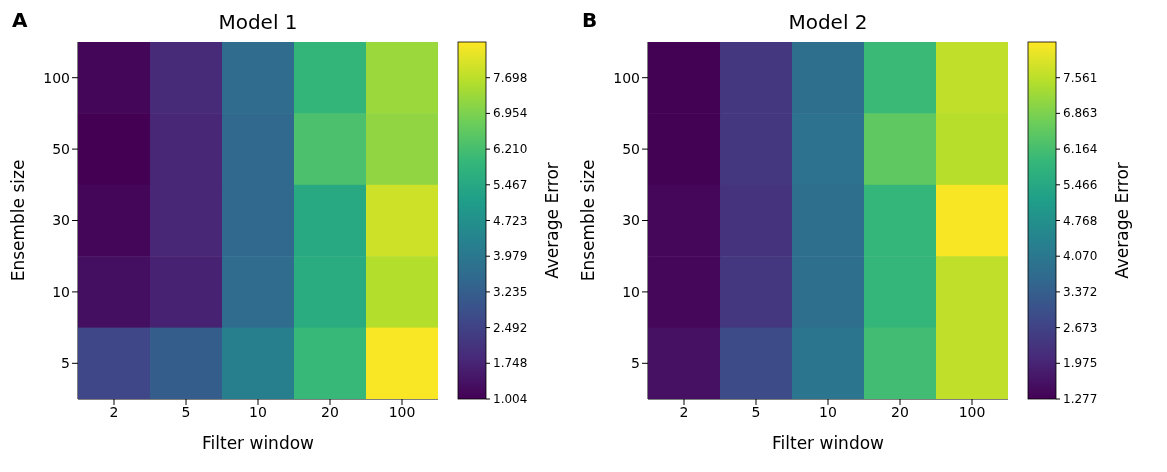 The height and width of the screenshot is (472, 1167). I want to click on color-bar-label: 1.277, so click(1080, 399).